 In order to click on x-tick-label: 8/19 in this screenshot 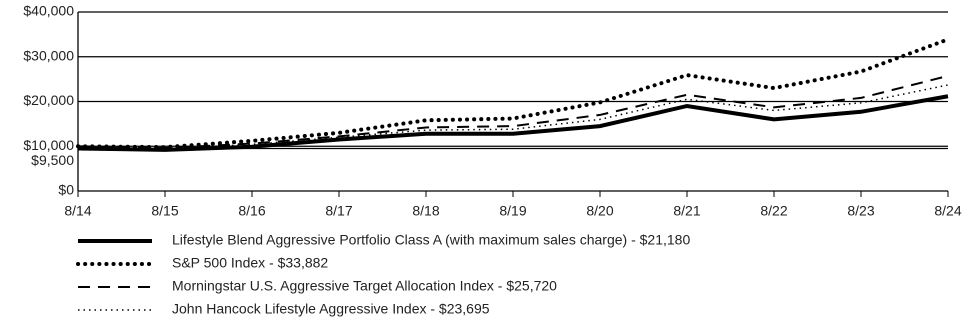, I will do `click(512, 211)`.